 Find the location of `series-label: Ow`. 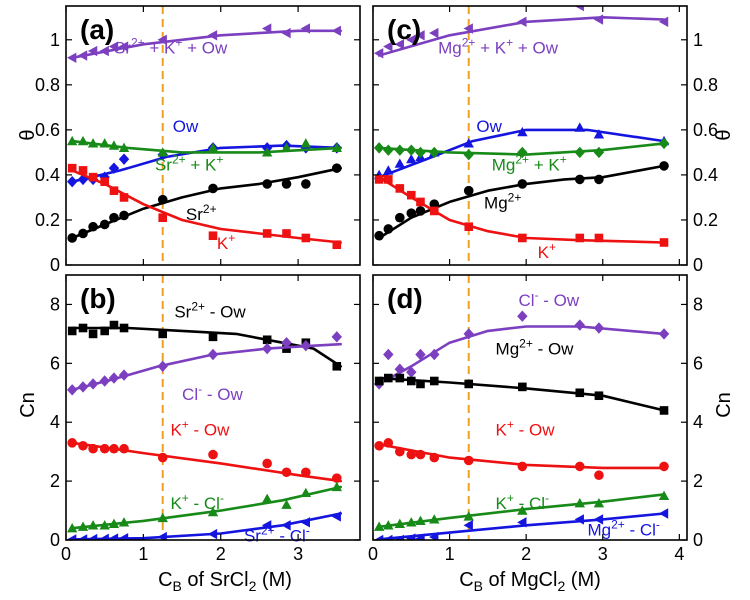

series-label: Ow is located at coordinates (186, 126).